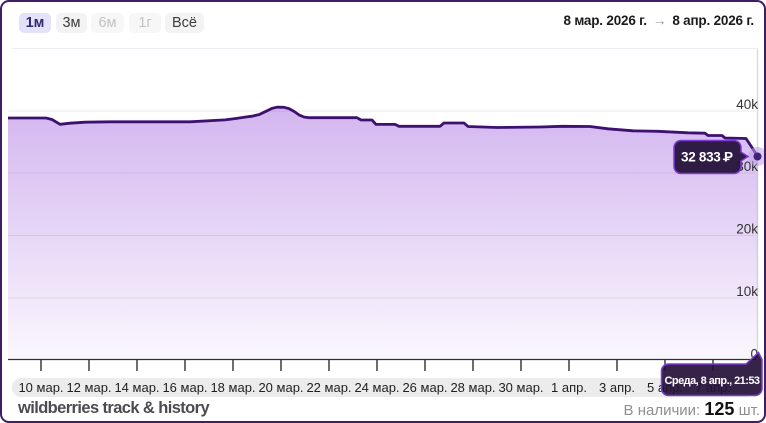  What do you see at coordinates (520, 387) in the screenshot?
I see `svg-text: 30 мар.` at bounding box center [520, 387].